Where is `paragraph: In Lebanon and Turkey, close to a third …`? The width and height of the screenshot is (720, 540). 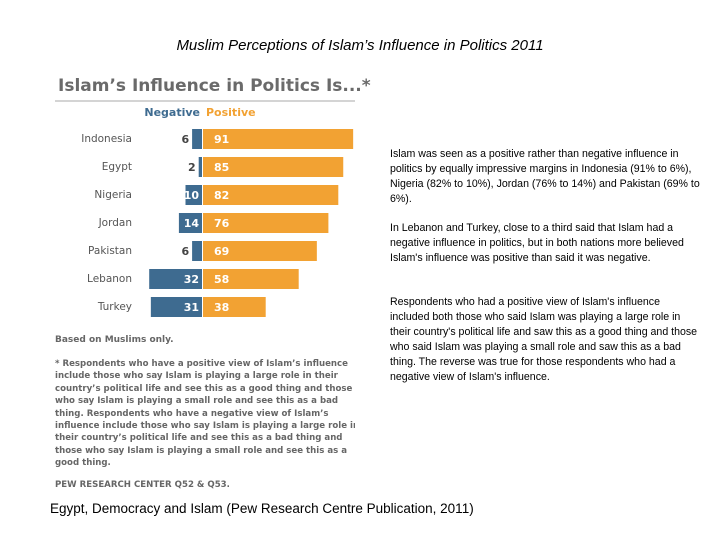
paragraph: In Lebanon and Turkey, close to a third … is located at coordinates (537, 243).